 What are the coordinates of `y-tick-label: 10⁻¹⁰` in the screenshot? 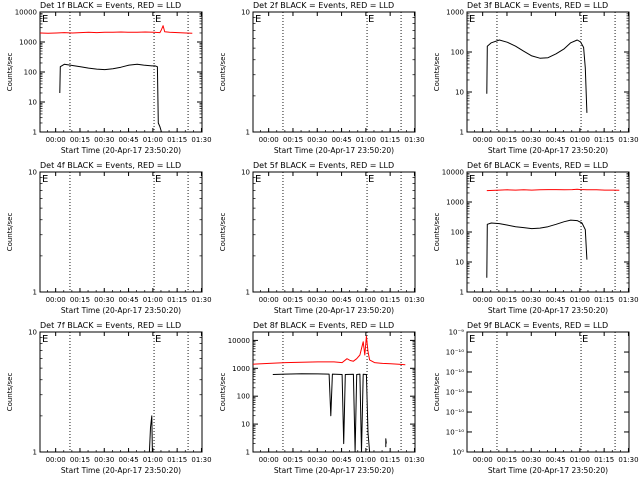 It's located at (455, 413).